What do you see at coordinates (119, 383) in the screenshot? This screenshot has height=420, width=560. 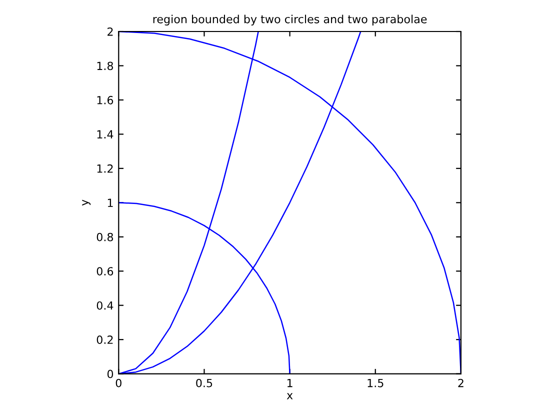 I see `x-tick-label: 0` at bounding box center [119, 383].